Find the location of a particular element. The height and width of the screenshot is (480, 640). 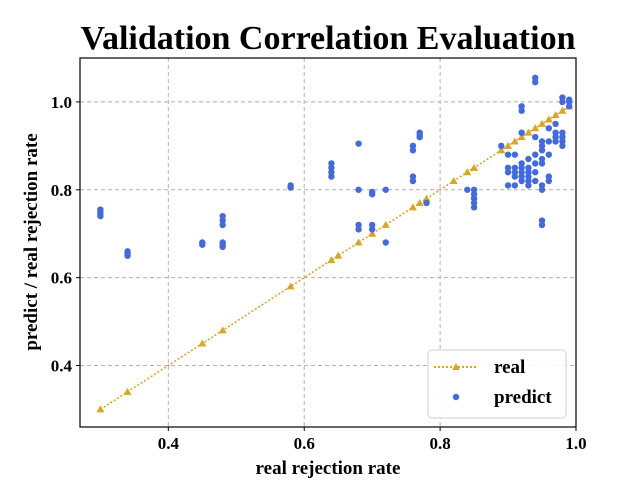

legend: real predict is located at coordinates (497, 384).